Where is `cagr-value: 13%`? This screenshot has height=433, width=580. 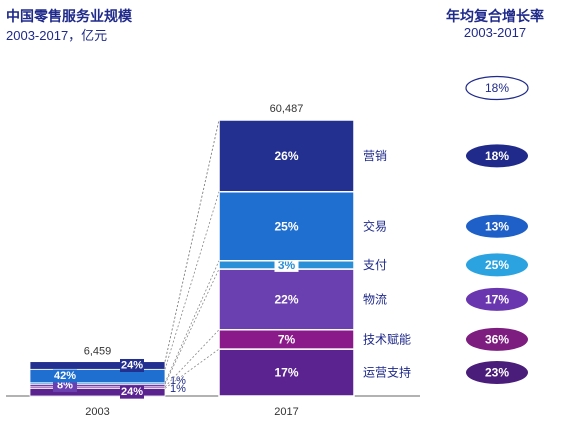
cagr-value: 13% is located at coordinates (497, 226).